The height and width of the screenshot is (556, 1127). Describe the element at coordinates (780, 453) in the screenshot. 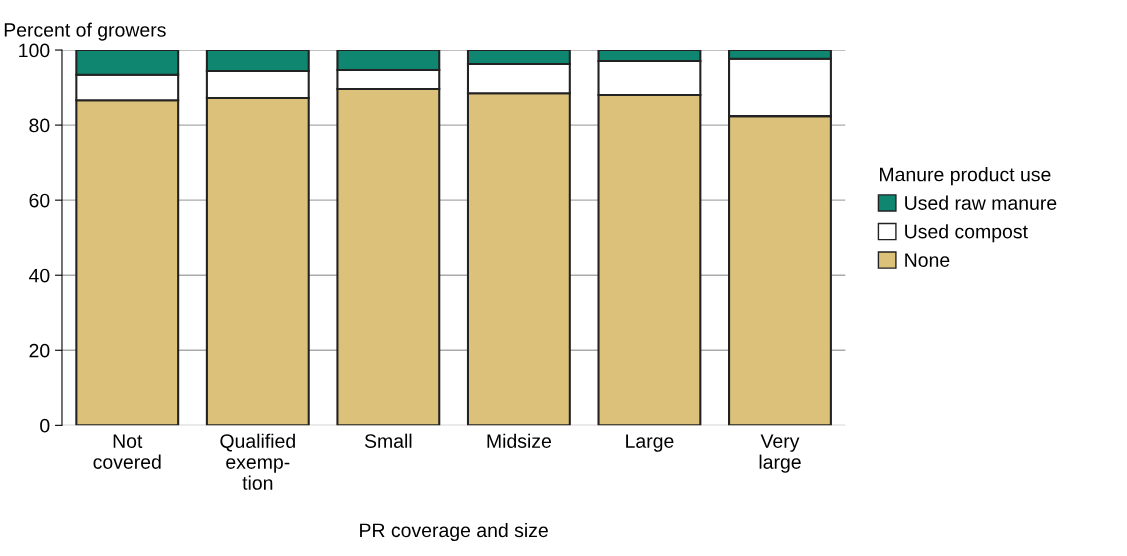

I see `x-tick-label: Very large` at that location.